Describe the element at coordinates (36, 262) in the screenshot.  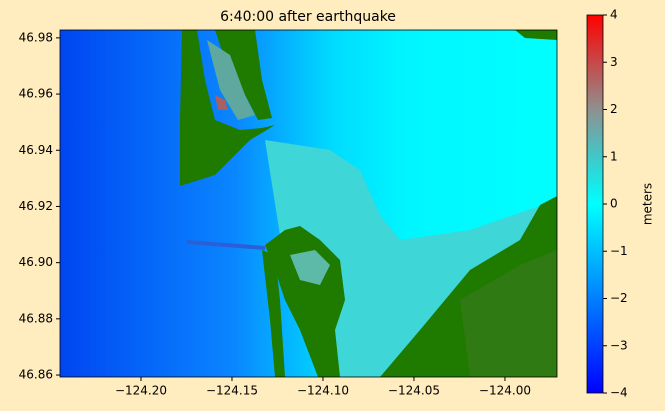
I see `y-tick-label: 46.90` at that location.